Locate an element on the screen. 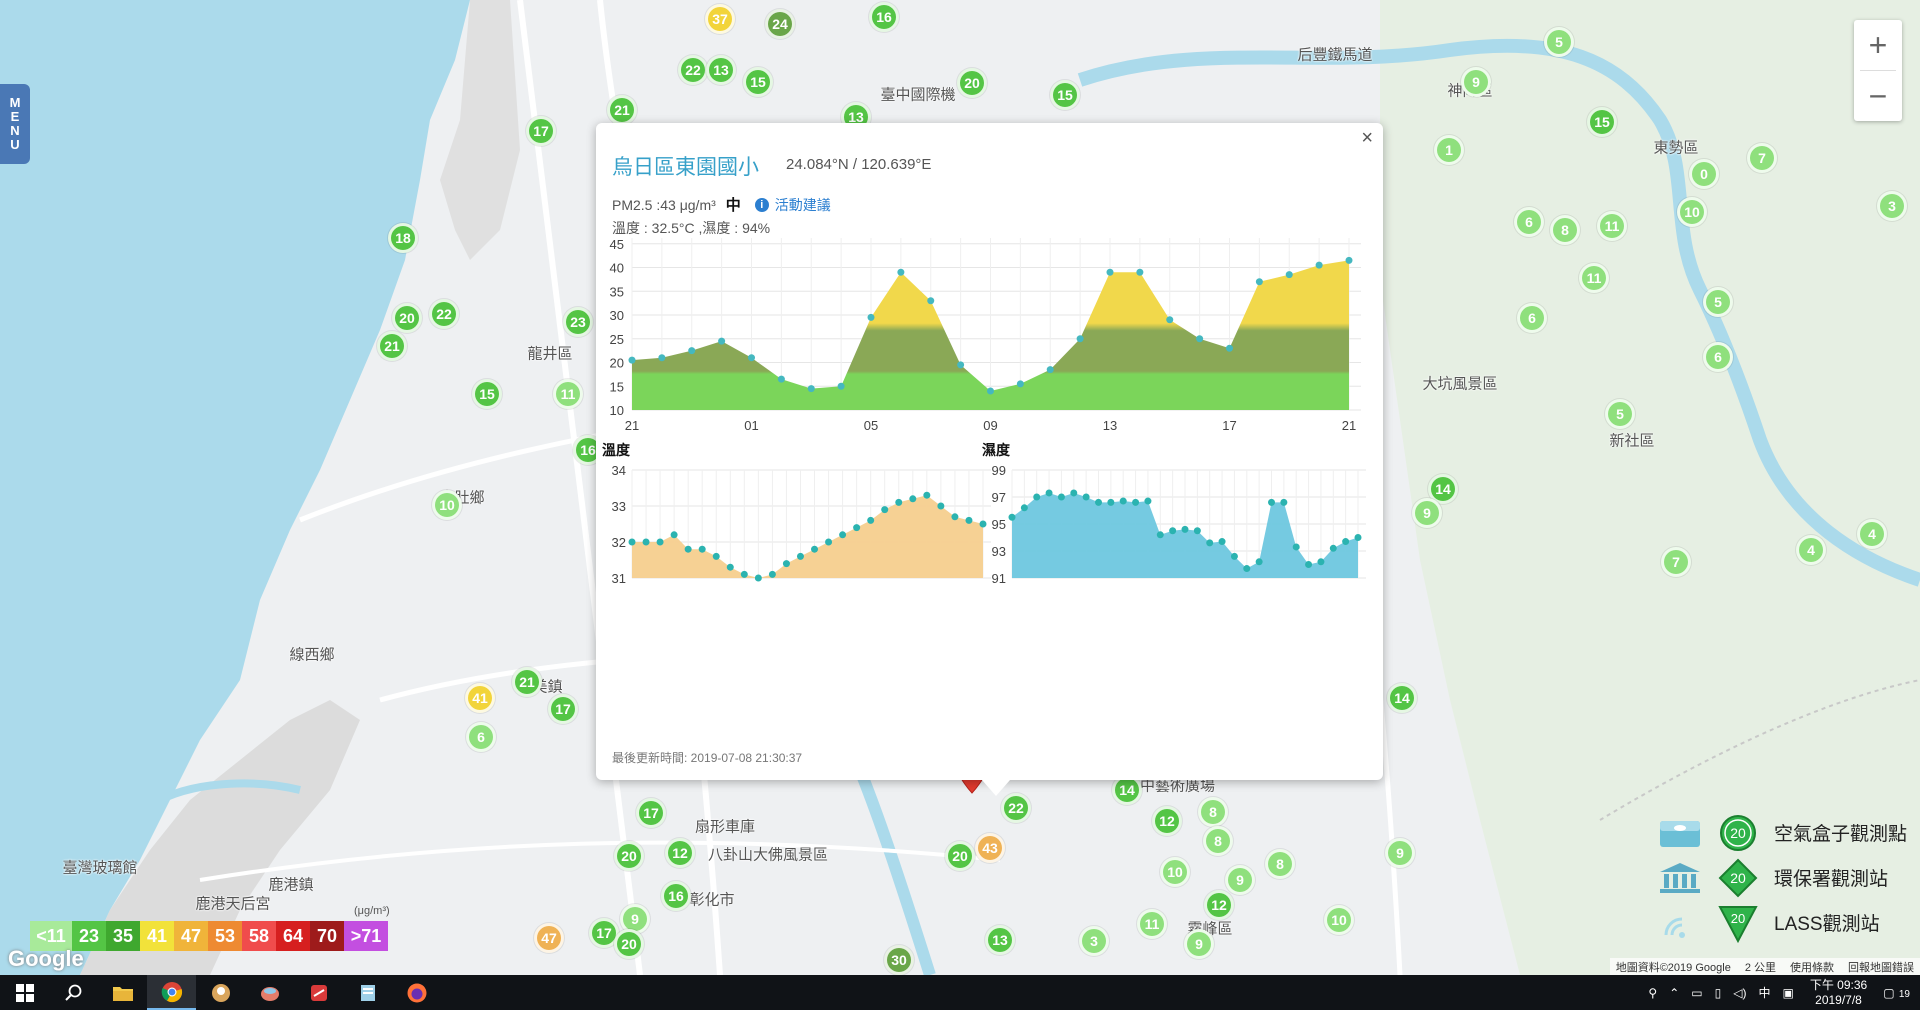  chrome-button is located at coordinates (171, 992).